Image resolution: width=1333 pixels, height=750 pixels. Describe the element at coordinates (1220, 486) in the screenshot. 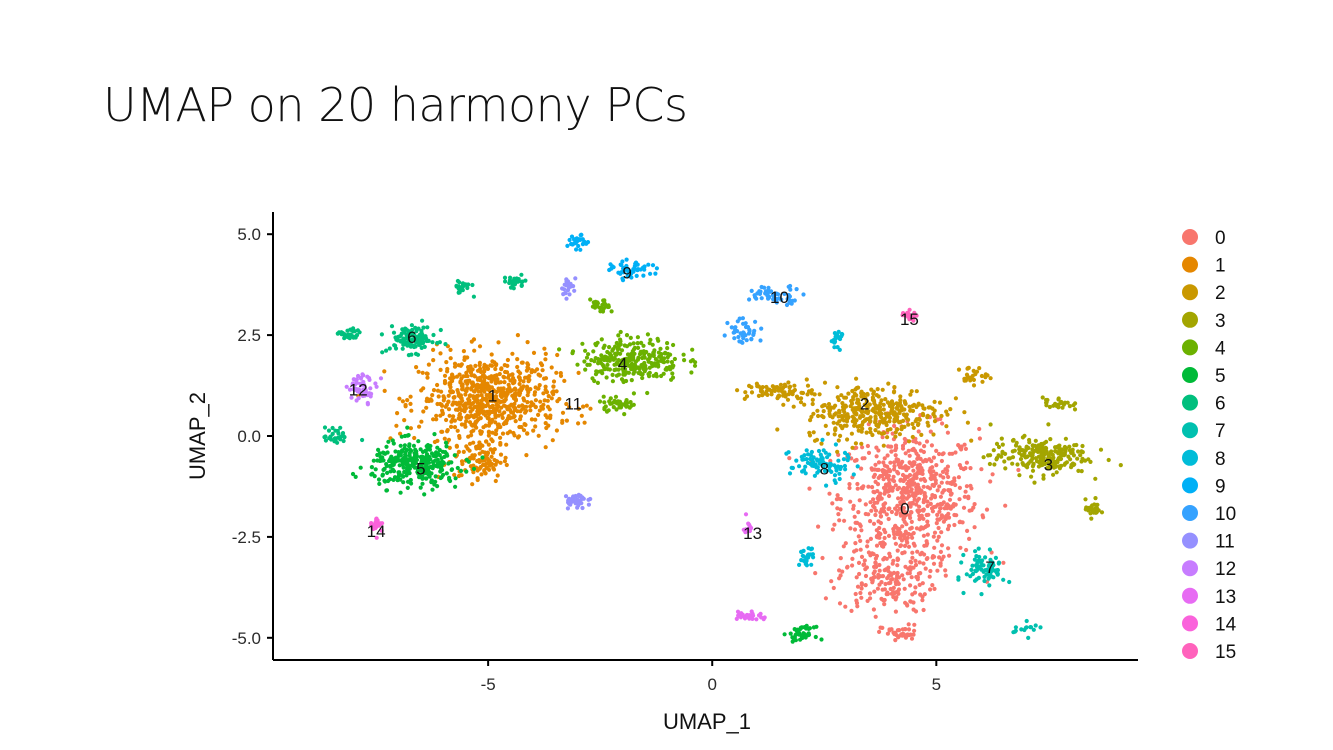

I see `legend-label-9: 9` at that location.